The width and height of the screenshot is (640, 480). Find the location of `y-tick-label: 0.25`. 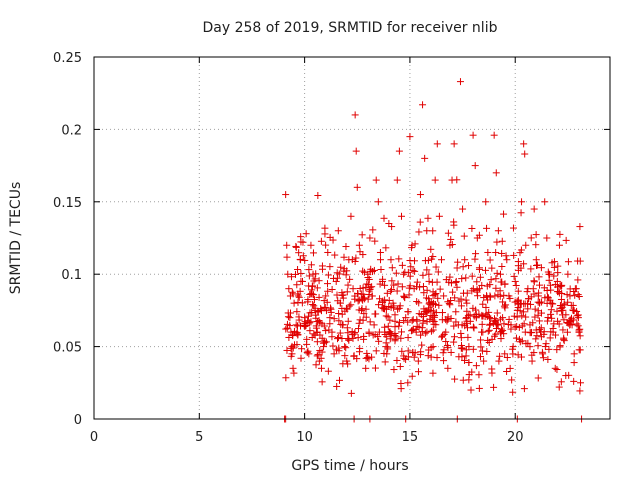

y-tick-label: 0.25 is located at coordinates (67, 58).